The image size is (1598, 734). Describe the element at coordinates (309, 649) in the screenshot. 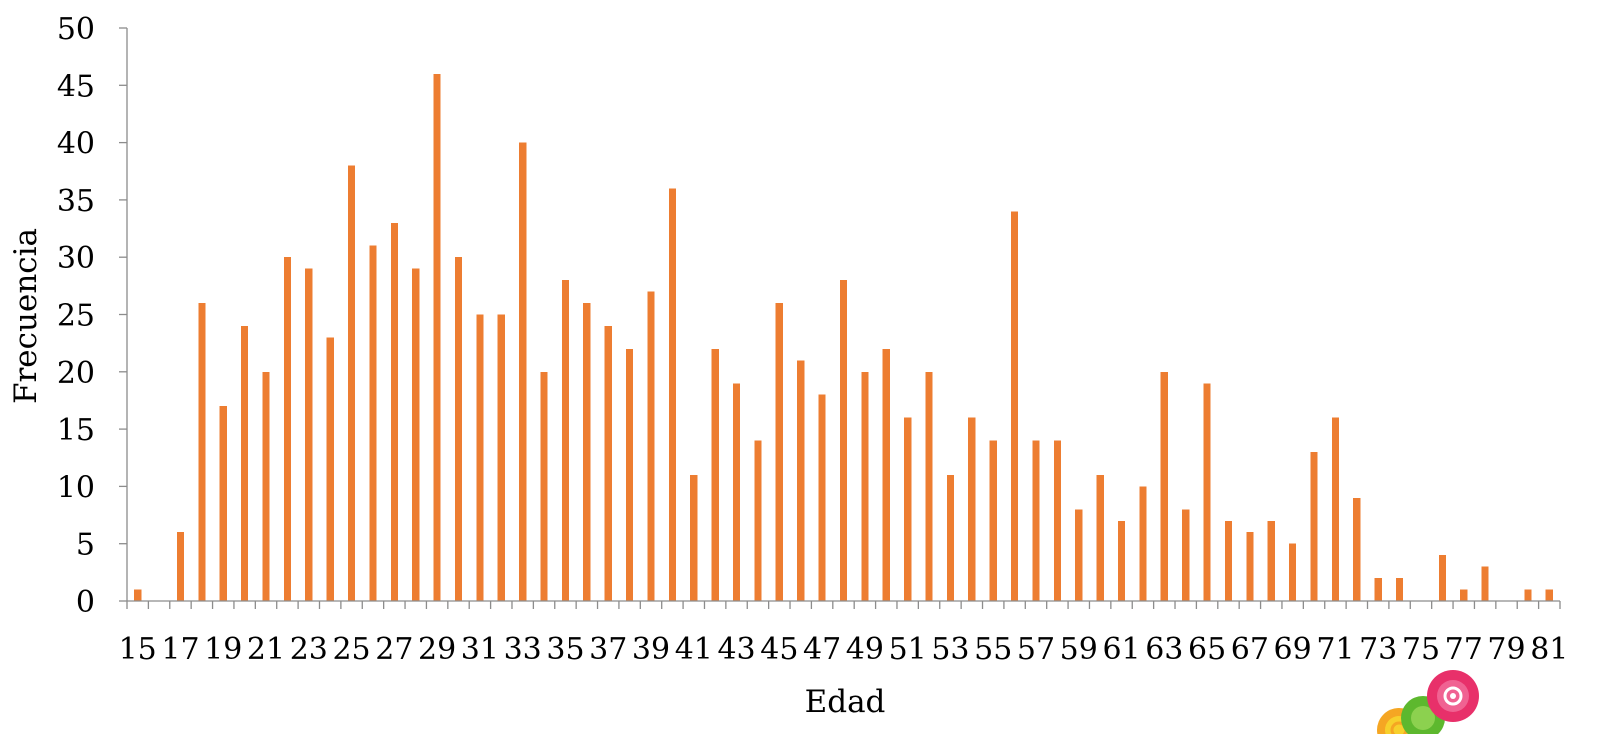

I see `x-tick-label: 23` at that location.